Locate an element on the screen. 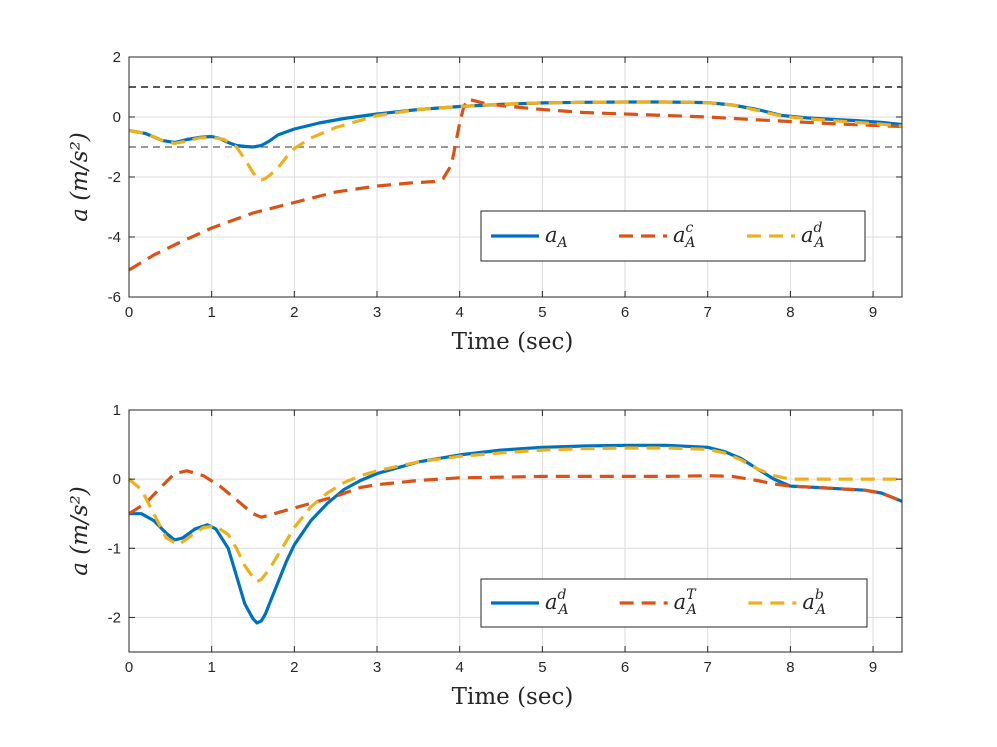 The width and height of the screenshot is (997, 747). bottom-plot-xtick-label: 4 is located at coordinates (460, 667).